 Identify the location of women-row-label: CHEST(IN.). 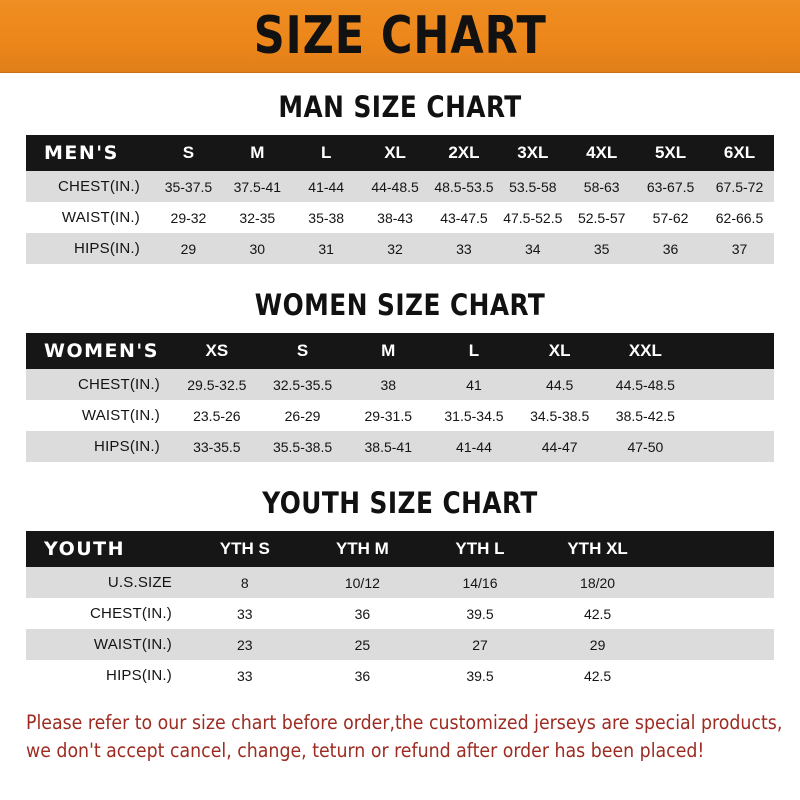
(100, 384).